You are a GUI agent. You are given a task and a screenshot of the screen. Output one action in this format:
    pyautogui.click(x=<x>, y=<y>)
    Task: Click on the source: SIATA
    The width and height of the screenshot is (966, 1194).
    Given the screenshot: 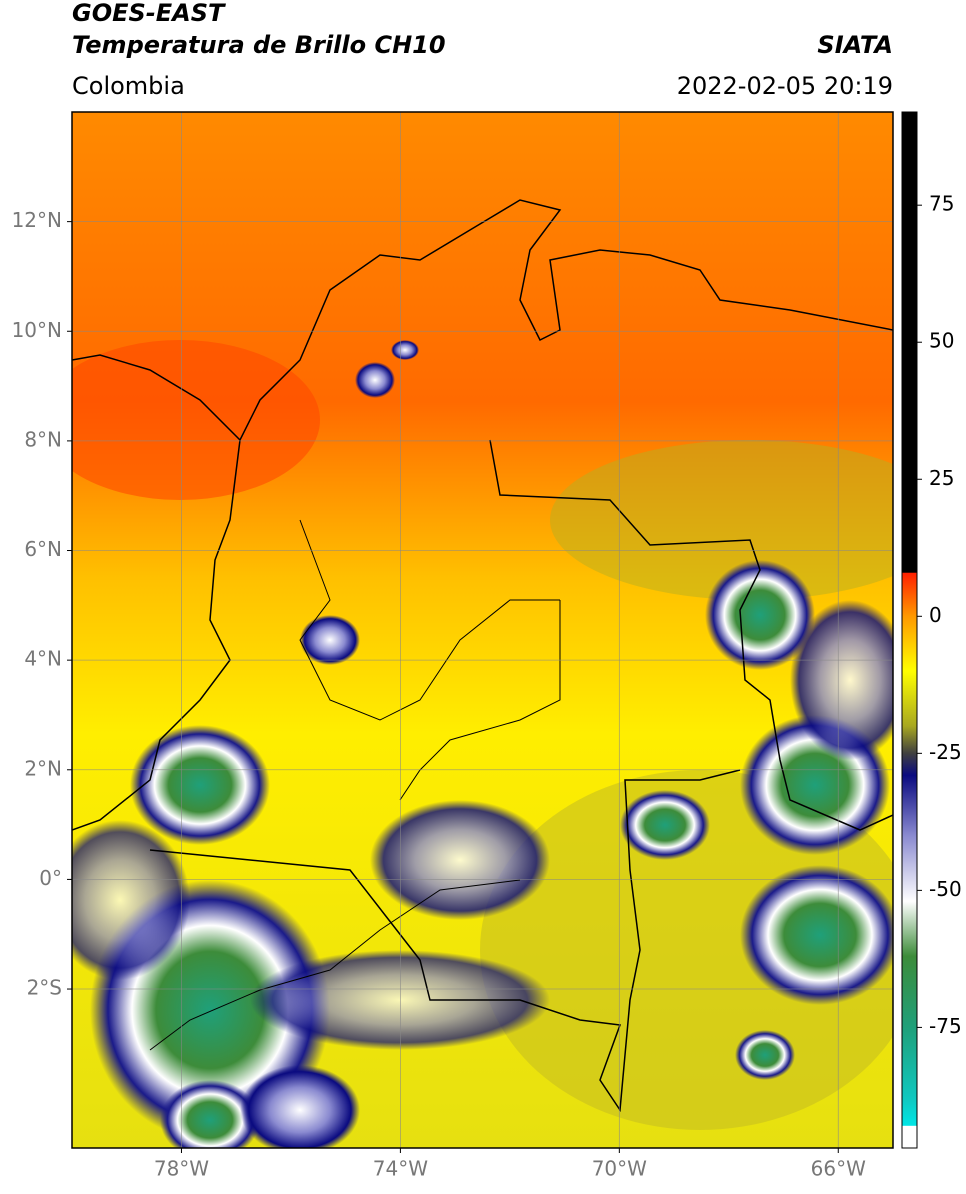 What is the action you would take?
    pyautogui.click(x=855, y=45)
    